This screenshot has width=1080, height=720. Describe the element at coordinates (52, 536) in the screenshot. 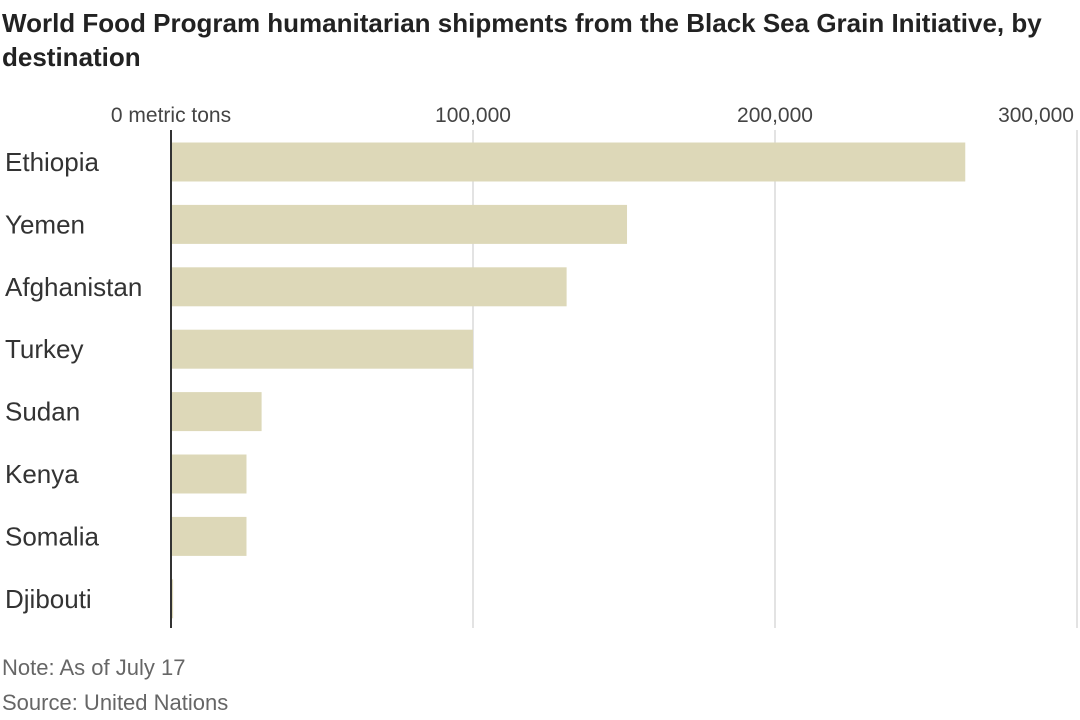

I see `category-label: Somalia` at that location.